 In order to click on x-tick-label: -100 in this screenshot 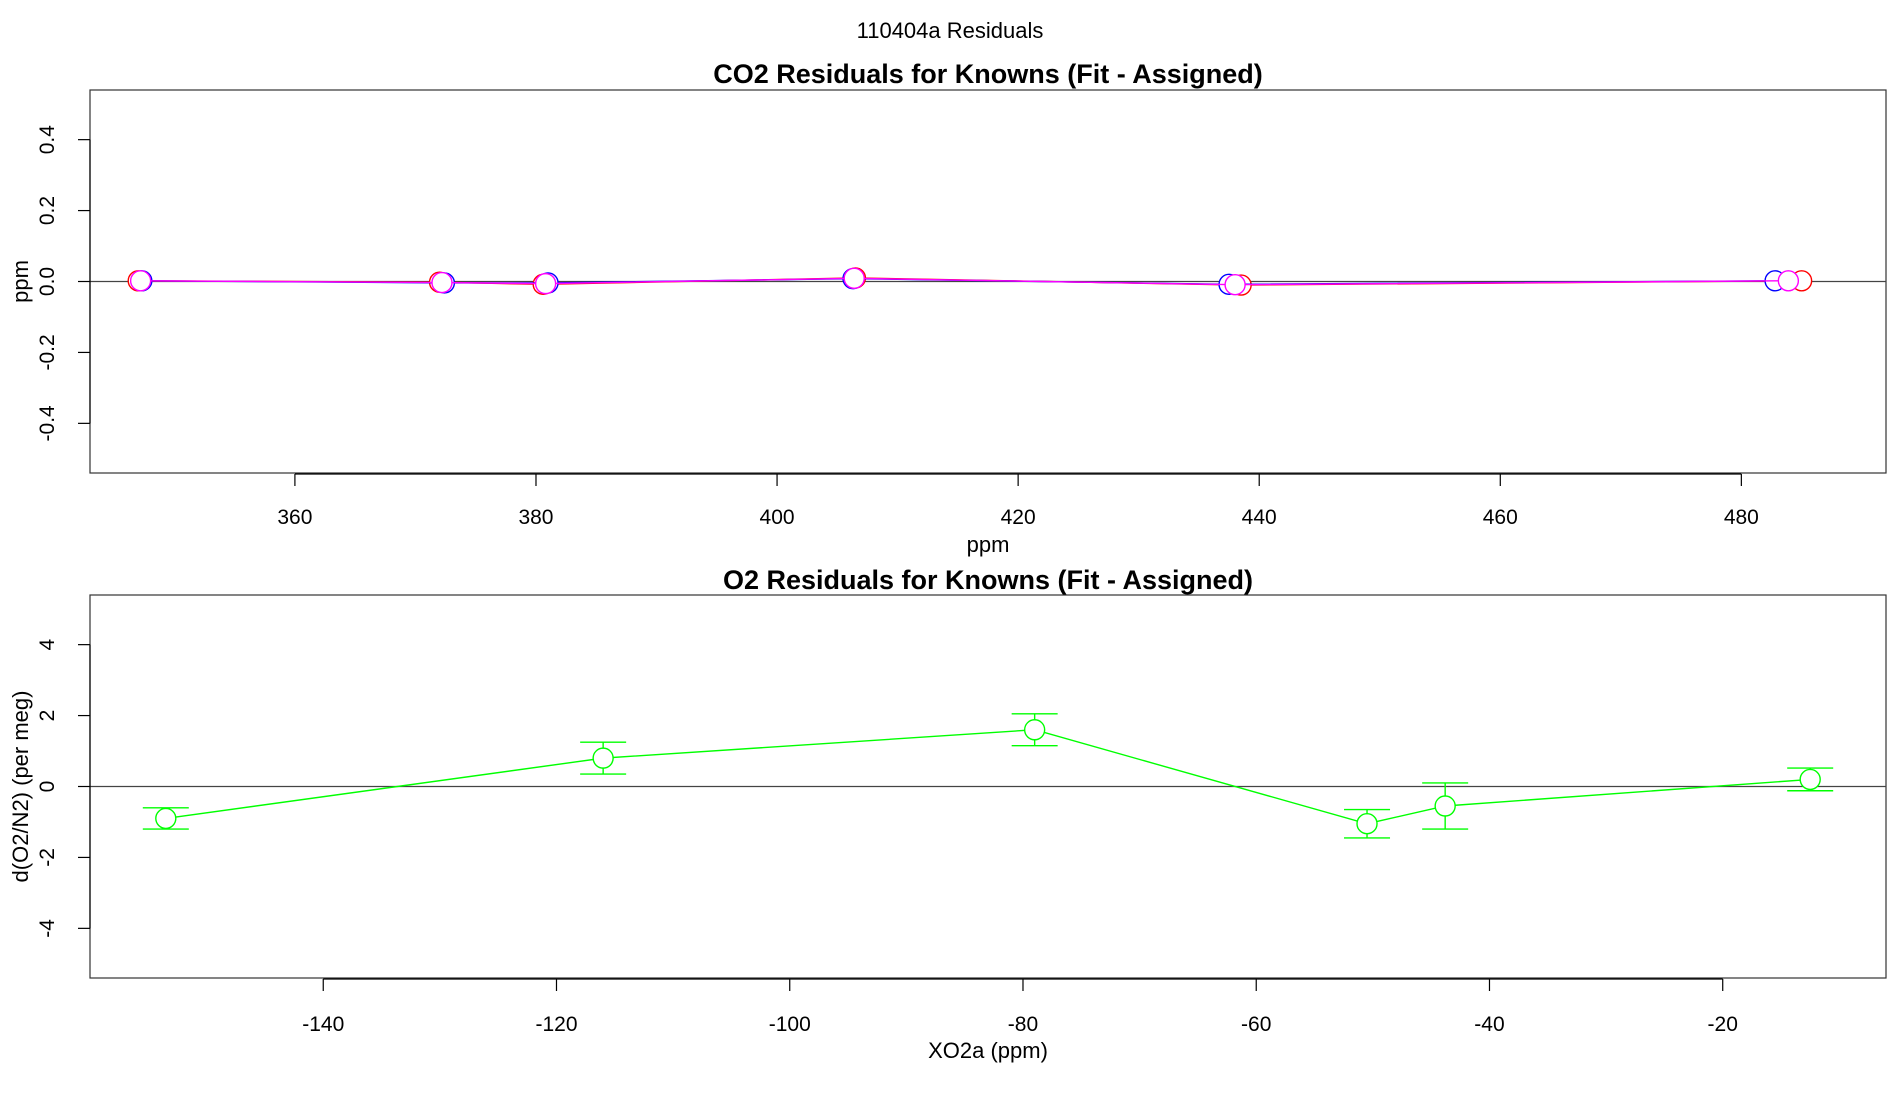, I will do `click(790, 1024)`.